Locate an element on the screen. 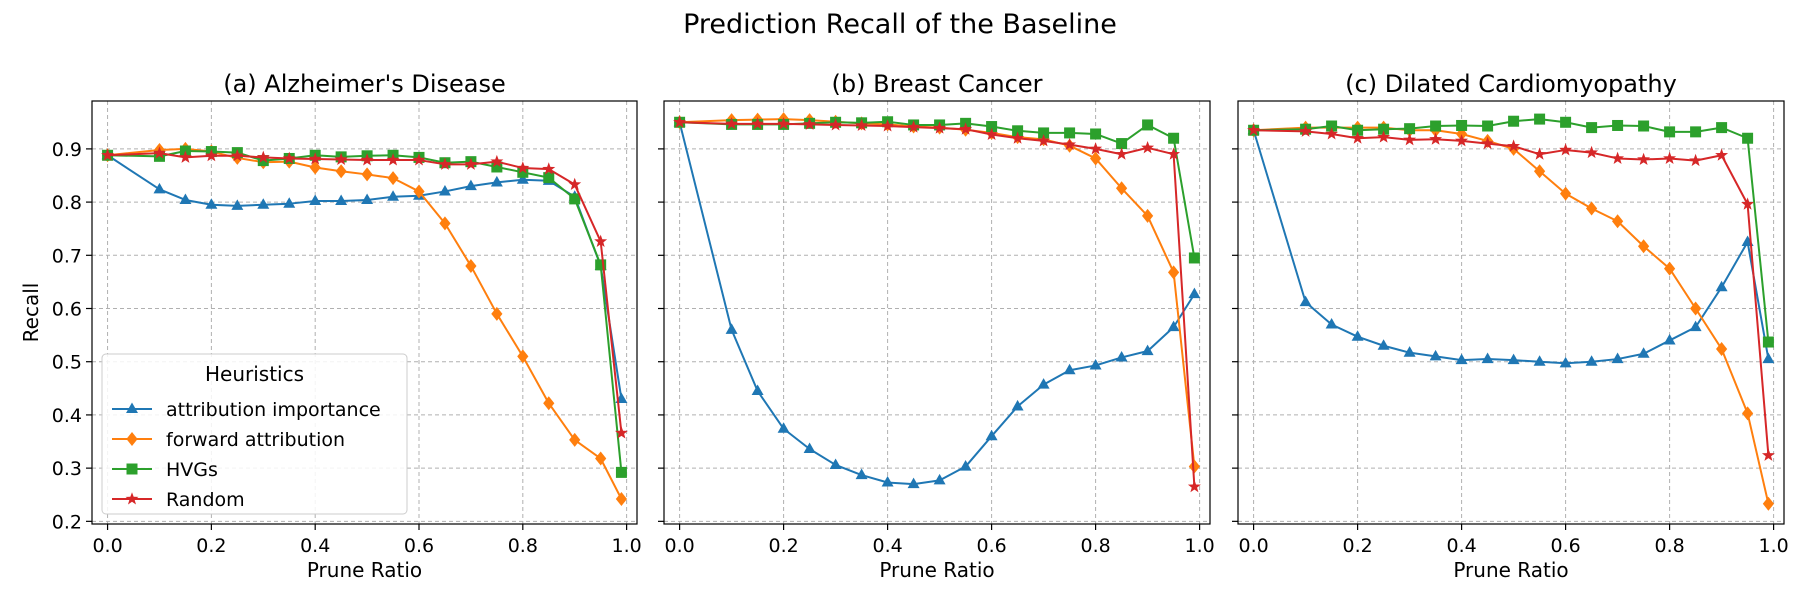 Image resolution: width=1800 pixels, height=600 pixels. legend-label: HVGs is located at coordinates (192, 470).